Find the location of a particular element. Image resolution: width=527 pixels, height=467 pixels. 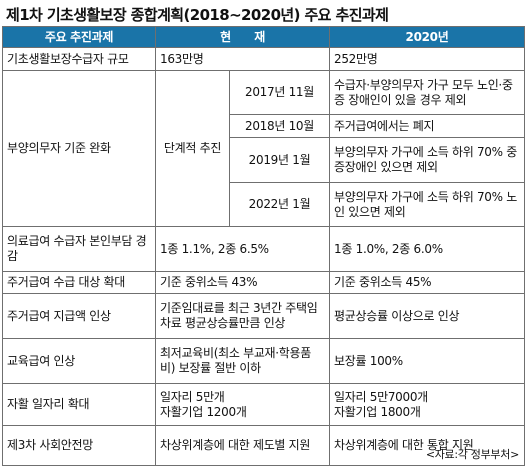

row-current: 163만명 is located at coordinates (242, 59).